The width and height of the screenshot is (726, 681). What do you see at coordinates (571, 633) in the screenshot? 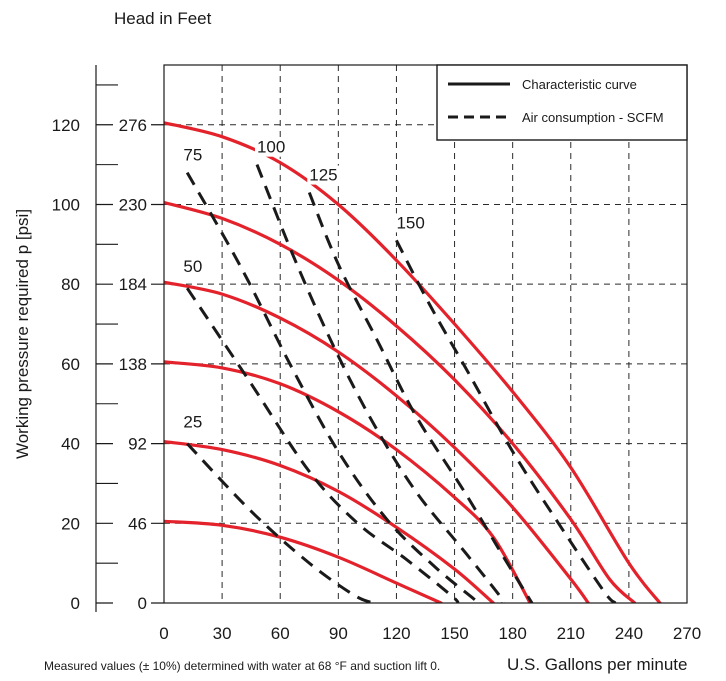
I see `x-tick-label: 210` at bounding box center [571, 633].